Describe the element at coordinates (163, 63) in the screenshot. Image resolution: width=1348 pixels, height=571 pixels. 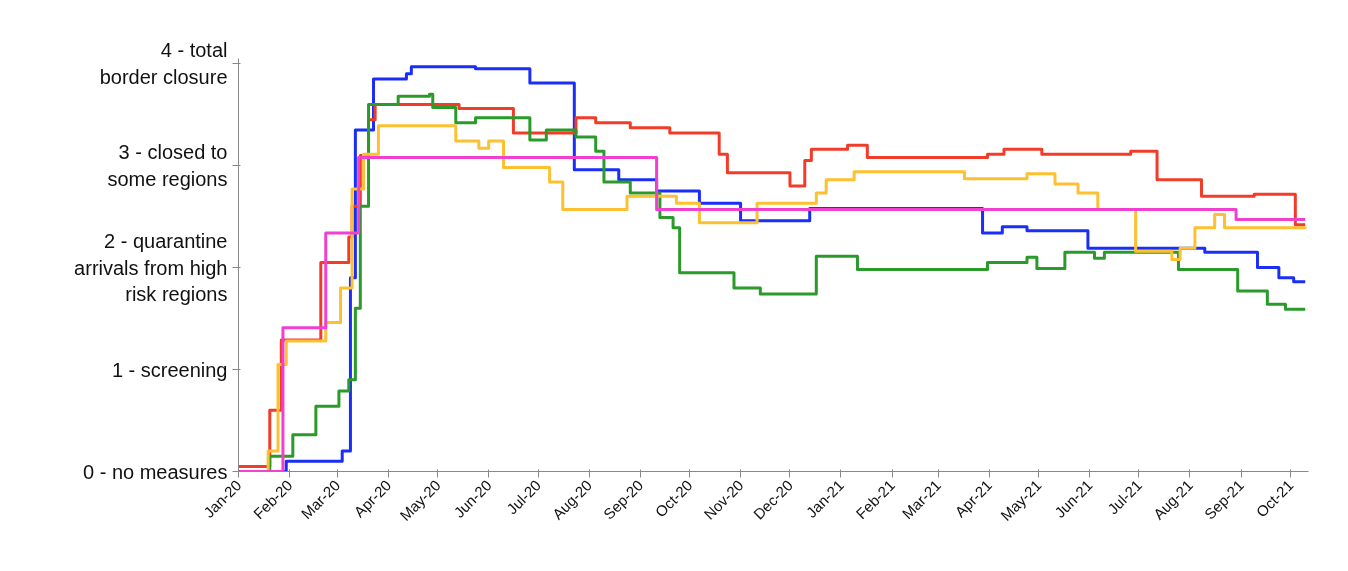
I see `y-tick-label: 4 - total border closure` at that location.